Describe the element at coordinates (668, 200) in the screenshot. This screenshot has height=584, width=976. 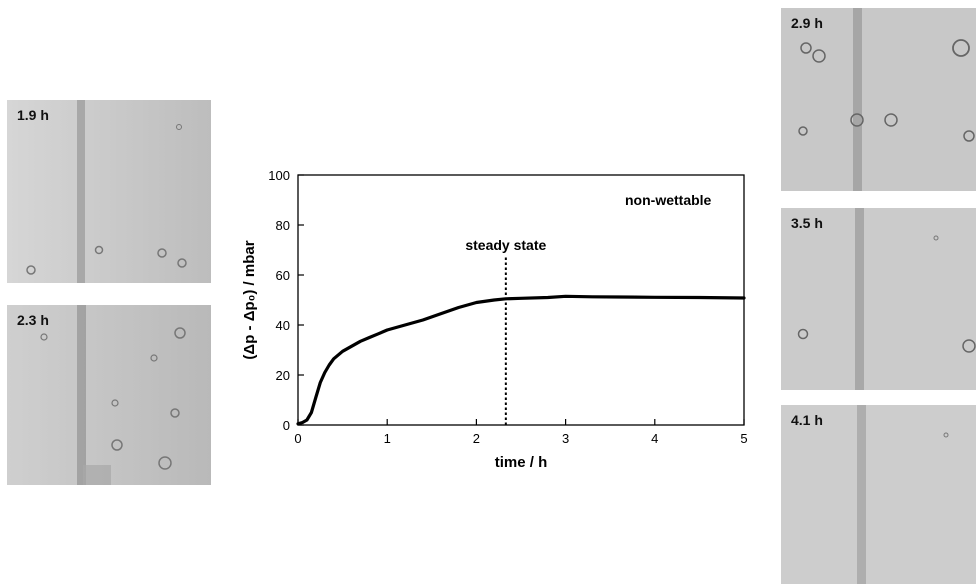
I see `non-wettable-label: non-wettable` at that location.